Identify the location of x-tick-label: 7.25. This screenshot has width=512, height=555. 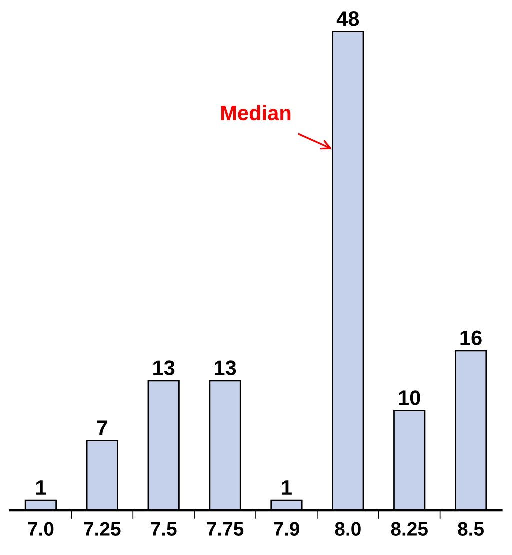
(102, 529).